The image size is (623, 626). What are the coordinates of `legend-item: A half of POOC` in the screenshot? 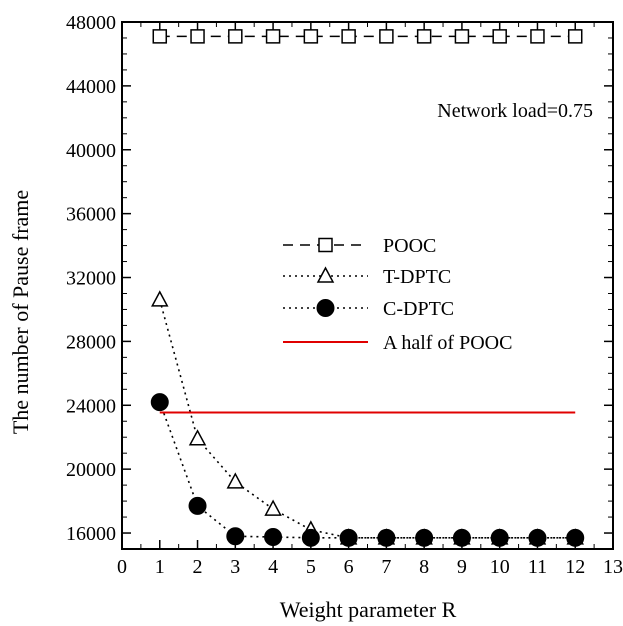 It's located at (397, 343).